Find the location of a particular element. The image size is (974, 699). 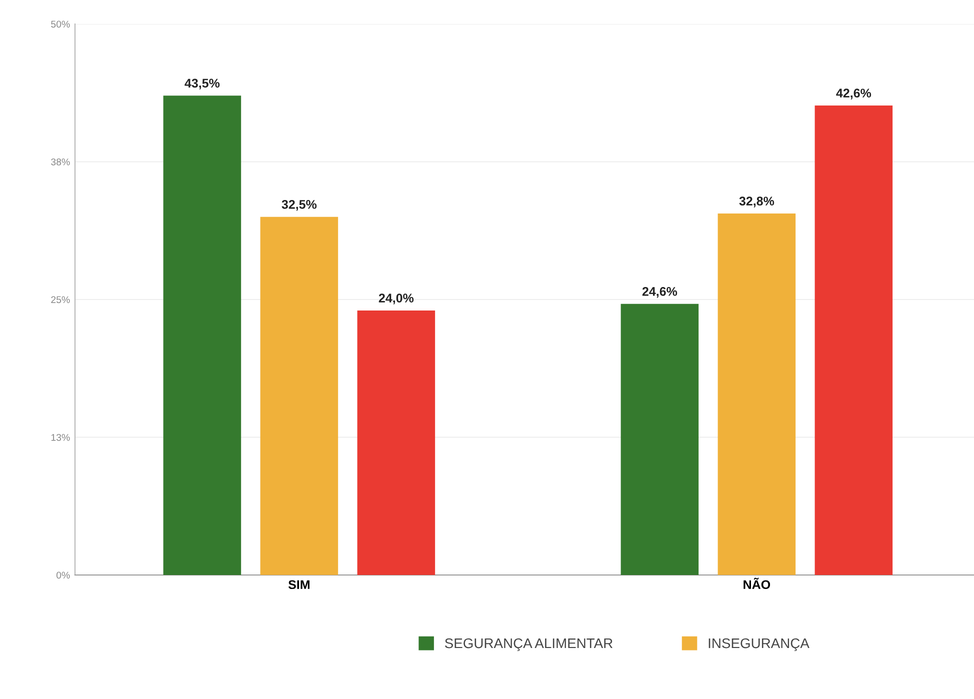

y-tick-label: 50% is located at coordinates (60, 24).